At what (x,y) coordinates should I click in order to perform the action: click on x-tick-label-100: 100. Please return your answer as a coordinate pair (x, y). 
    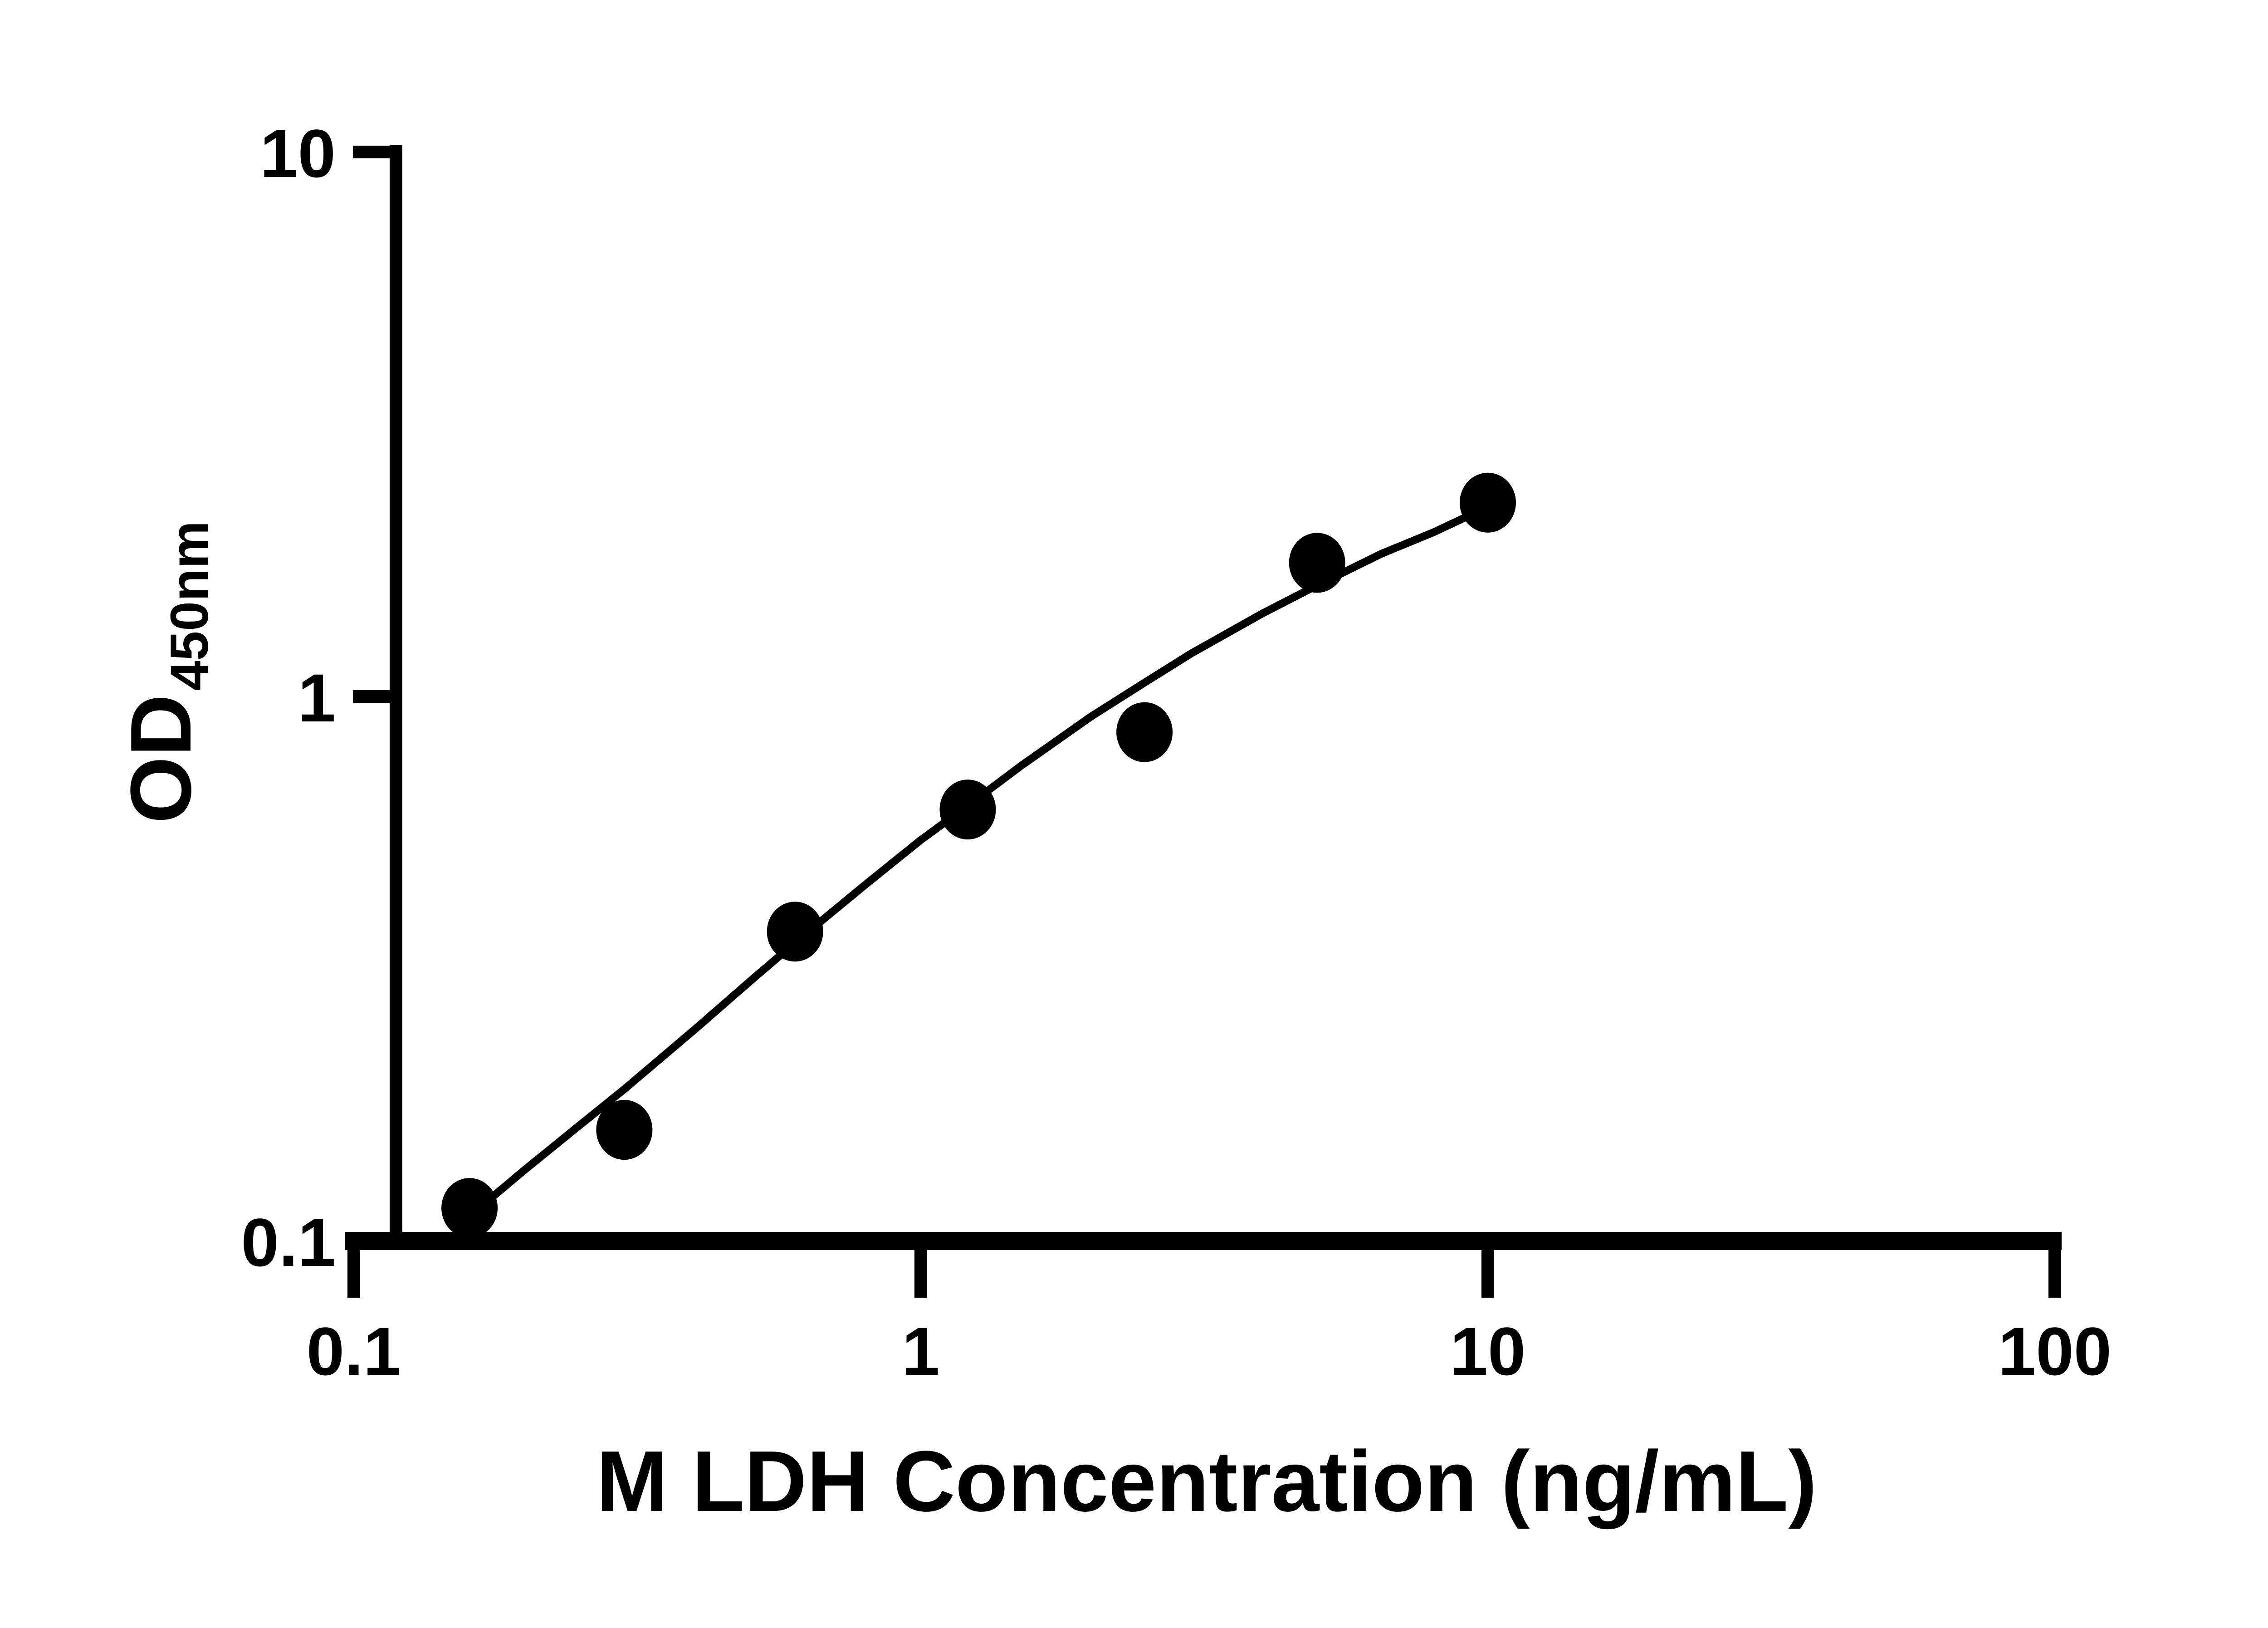
    Looking at the image, I should click on (2055, 1351).